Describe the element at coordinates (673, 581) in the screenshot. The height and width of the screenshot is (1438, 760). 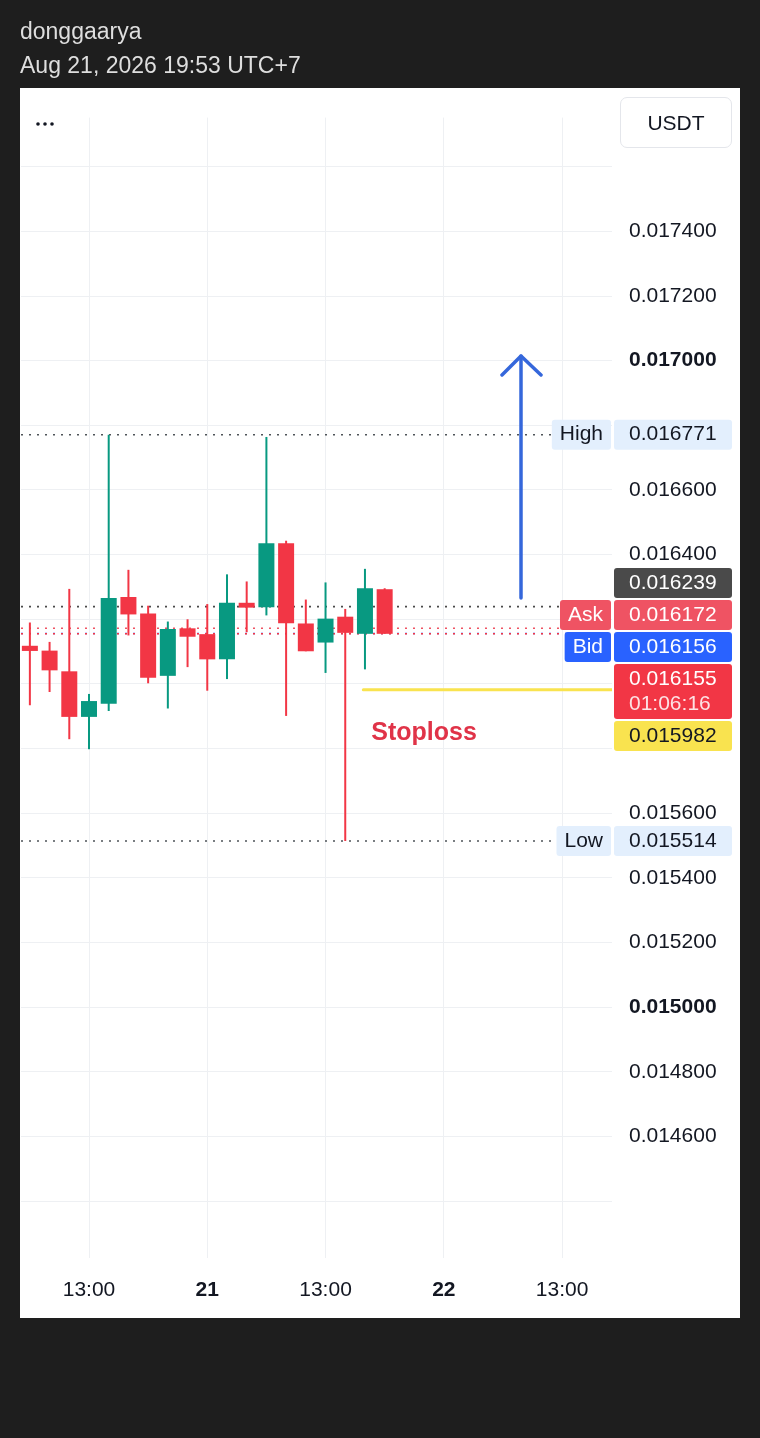
I see `annotation: 0.016239` at that location.